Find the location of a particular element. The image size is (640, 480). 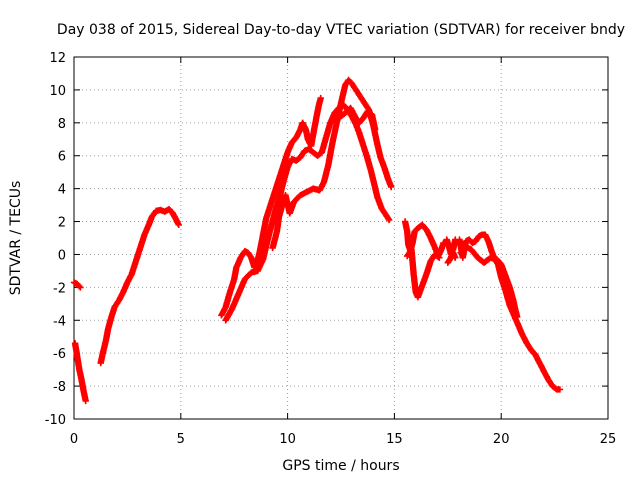

y-tick-label: -4 is located at coordinates (59, 321).